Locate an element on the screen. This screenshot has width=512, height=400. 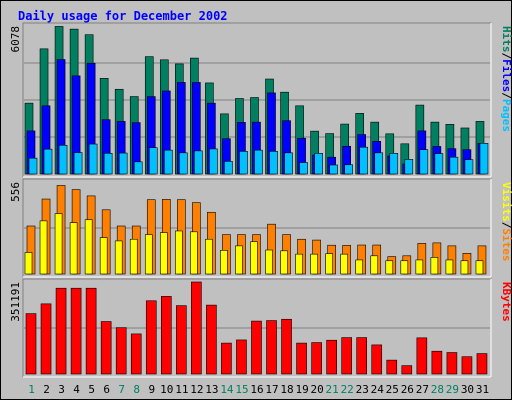
series-sites is located at coordinates (254, 244).